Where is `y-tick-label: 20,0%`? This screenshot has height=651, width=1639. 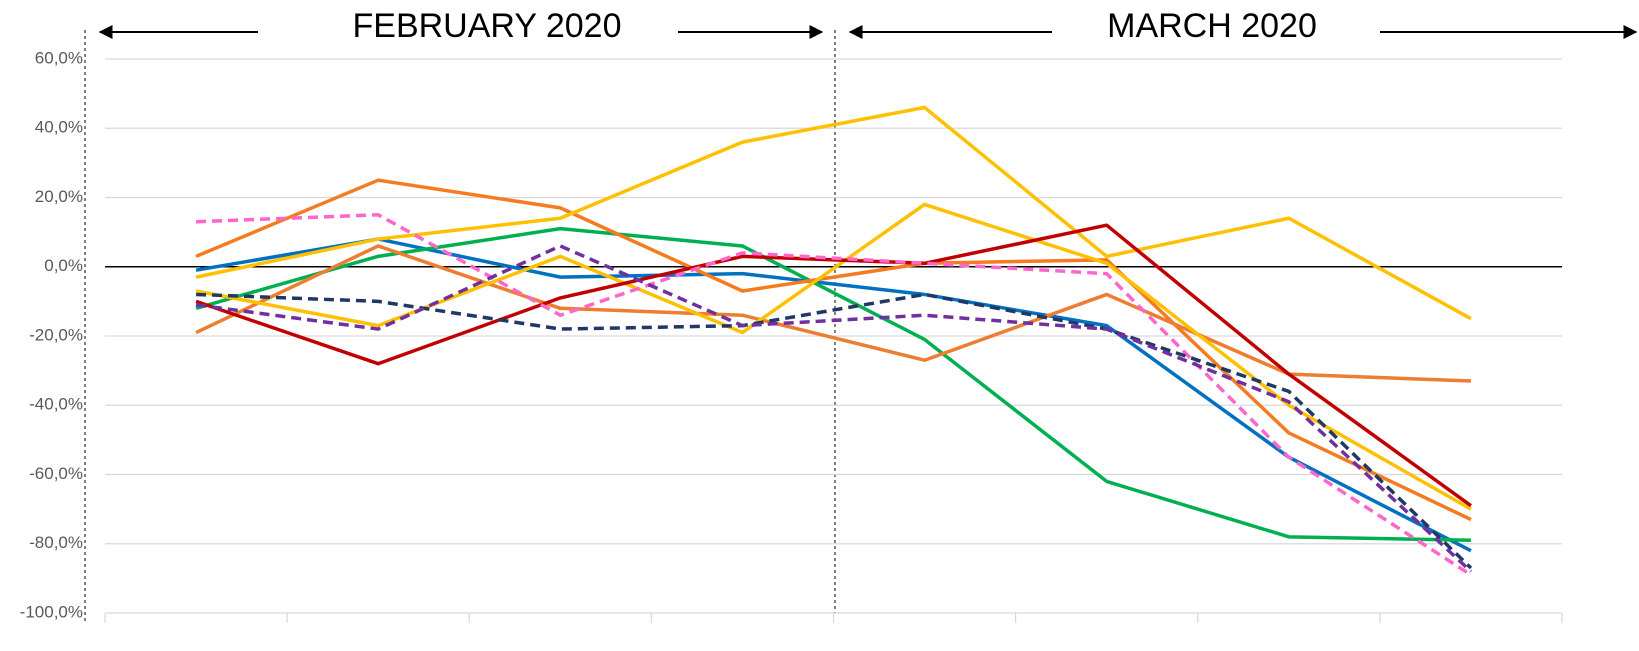
y-tick-label: 20,0% is located at coordinates (59, 196).